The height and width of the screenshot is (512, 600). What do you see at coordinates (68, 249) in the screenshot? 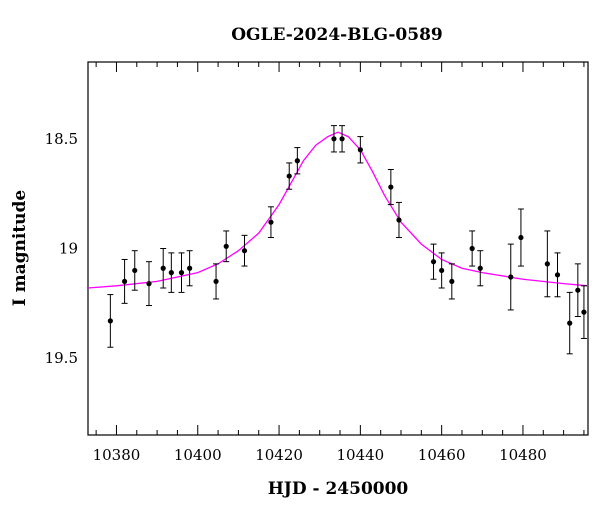
I see `y-tick-label: 19` at bounding box center [68, 249].